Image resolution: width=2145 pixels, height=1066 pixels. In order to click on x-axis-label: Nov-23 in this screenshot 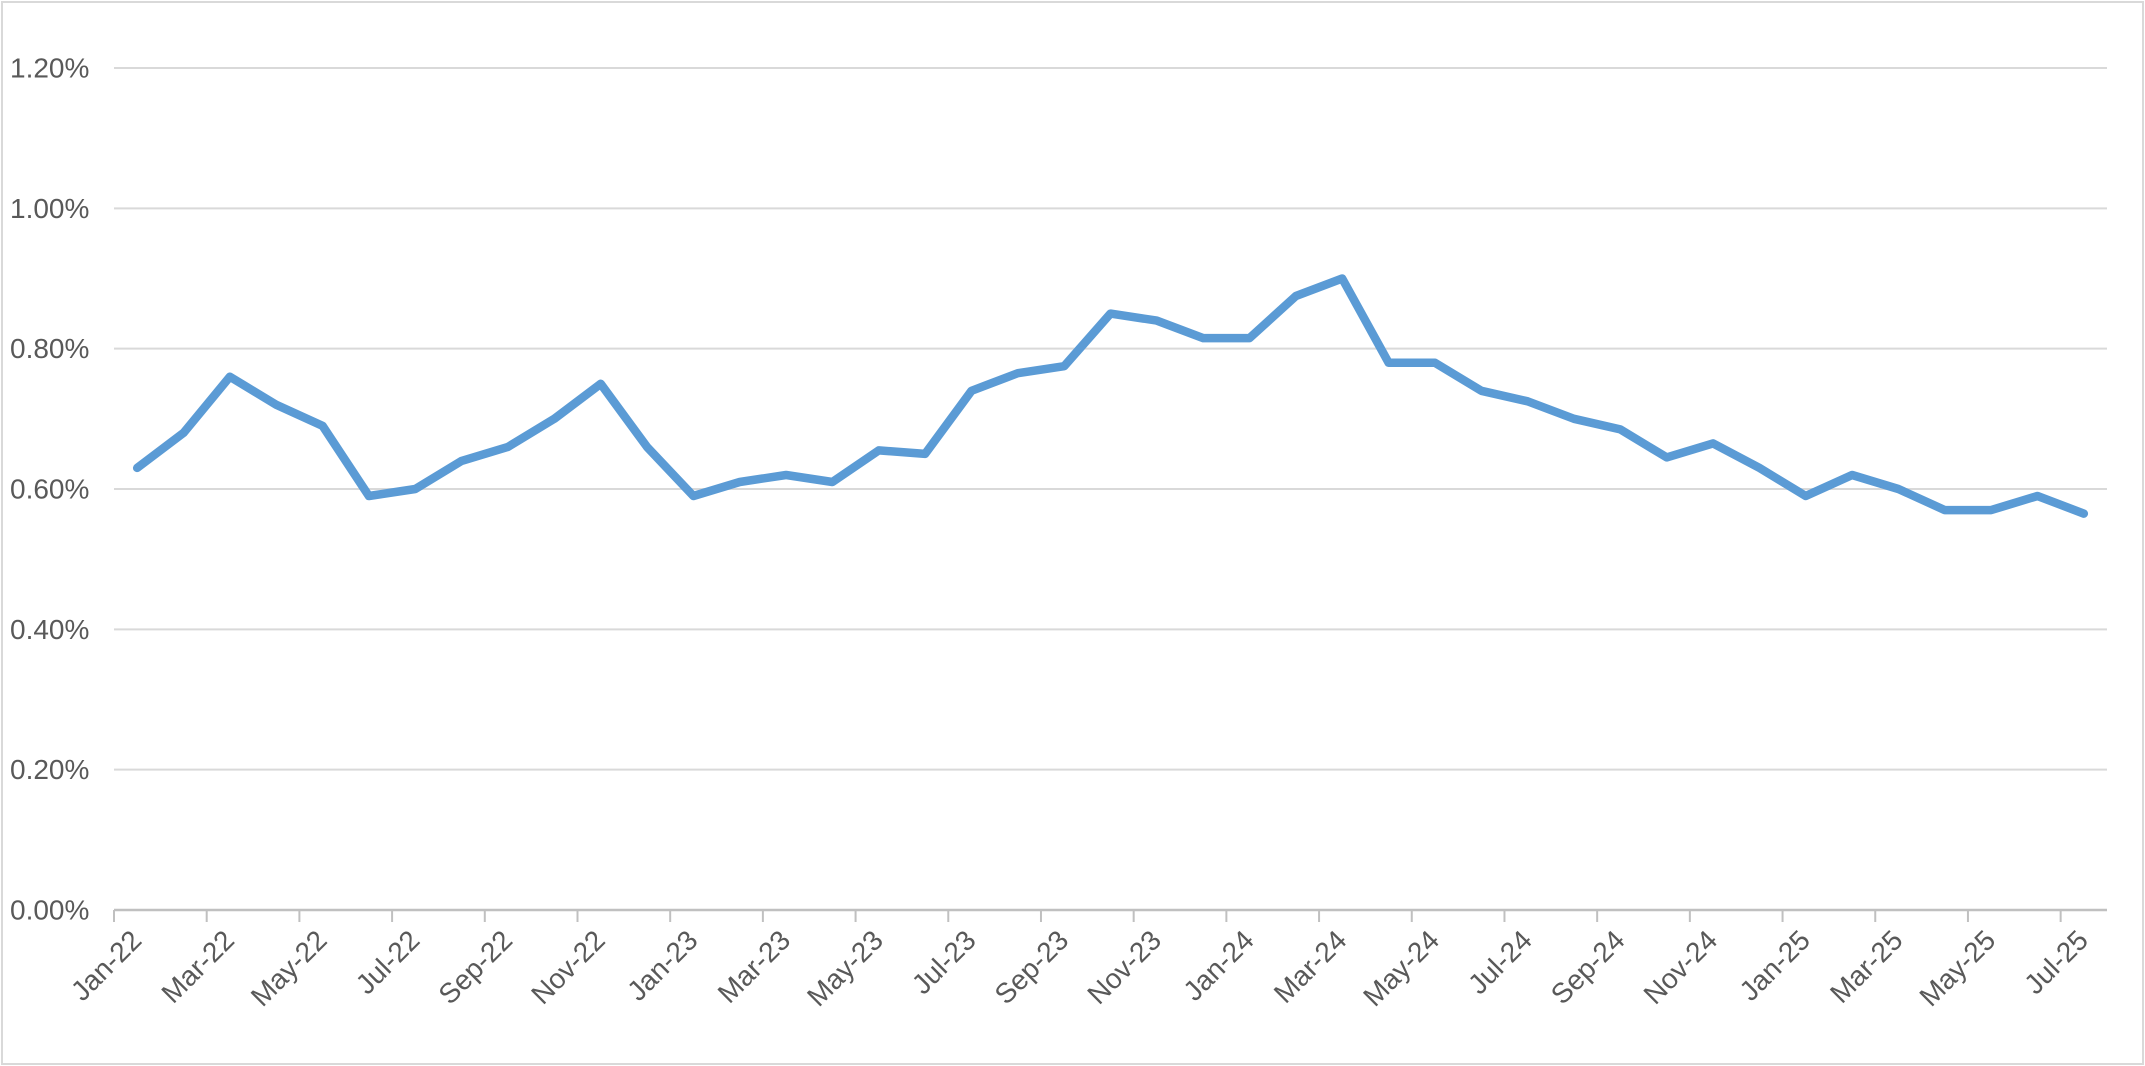, I will do `click(1124, 967)`.